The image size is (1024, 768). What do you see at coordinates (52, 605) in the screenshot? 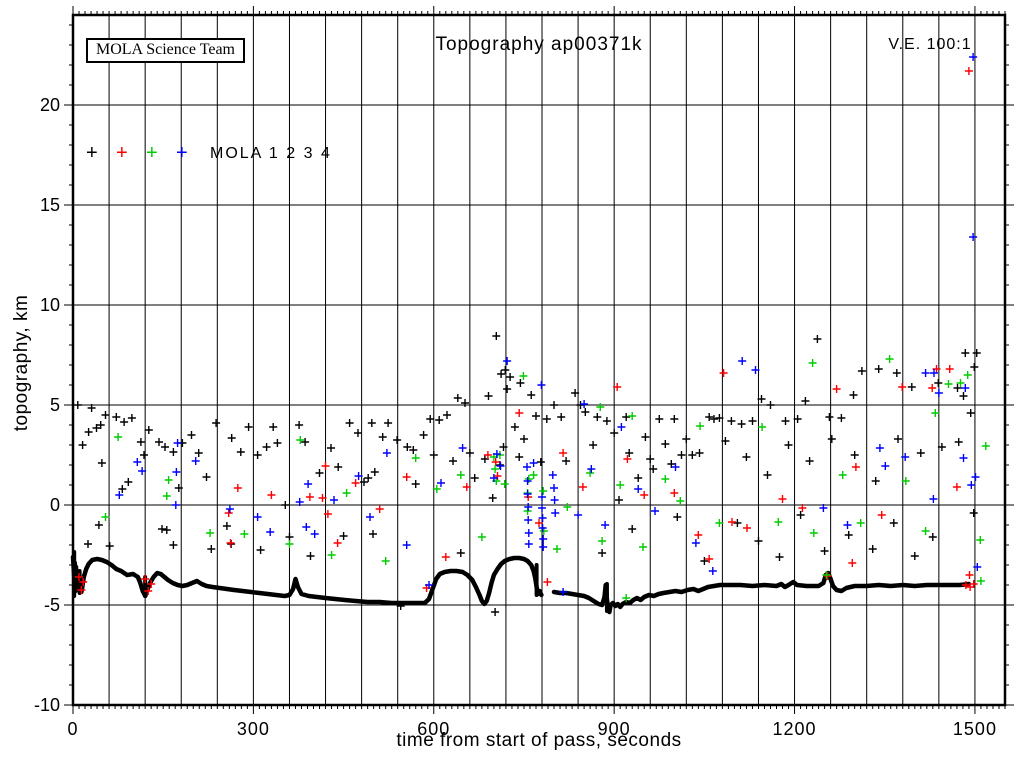
I see `y-tick-label: -5` at bounding box center [52, 605].